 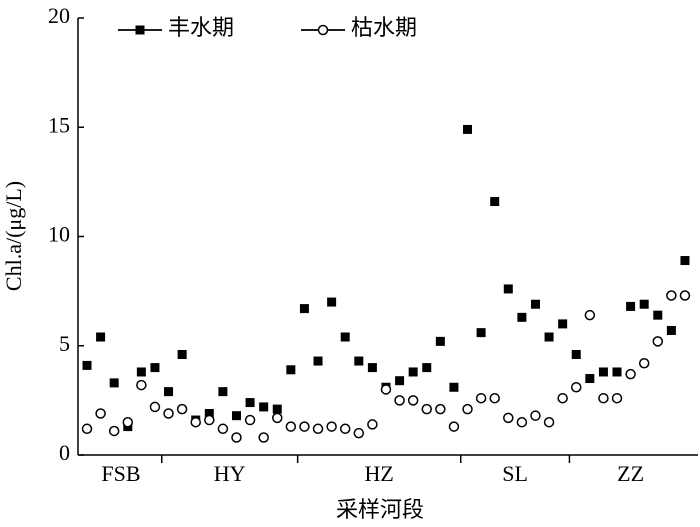 I want to click on y-tick-label: 15, so click(x=59, y=124).